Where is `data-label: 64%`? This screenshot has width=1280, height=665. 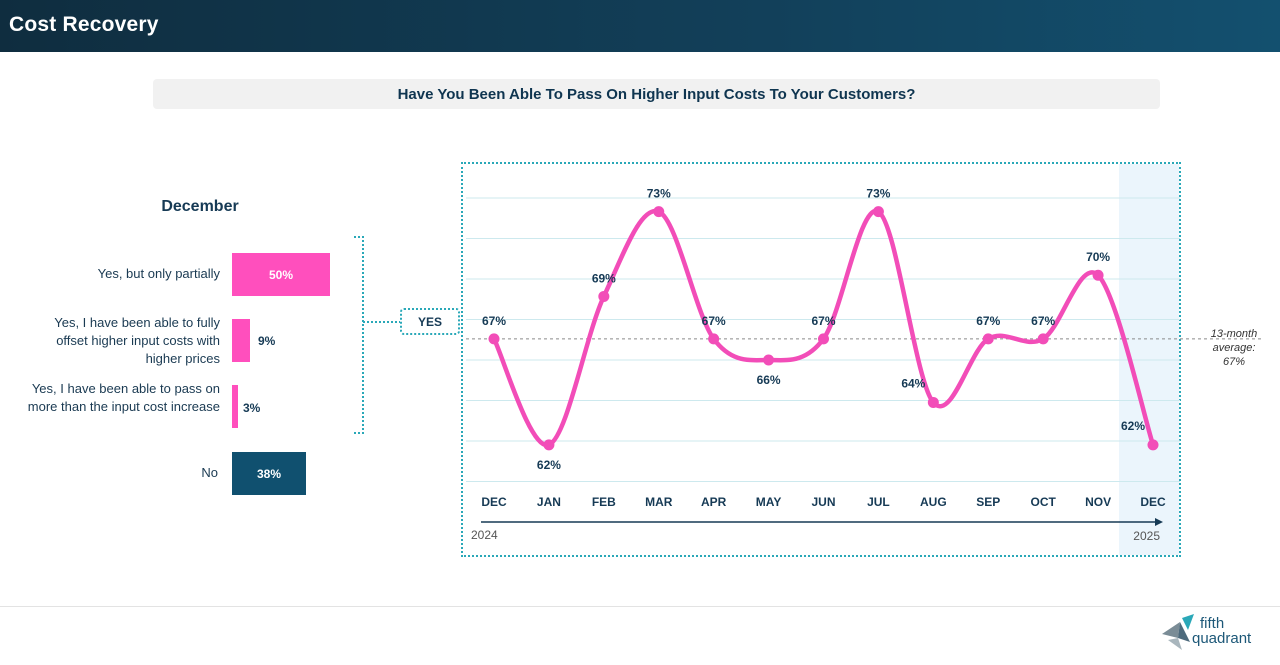
data-label: 64% is located at coordinates (913, 383).